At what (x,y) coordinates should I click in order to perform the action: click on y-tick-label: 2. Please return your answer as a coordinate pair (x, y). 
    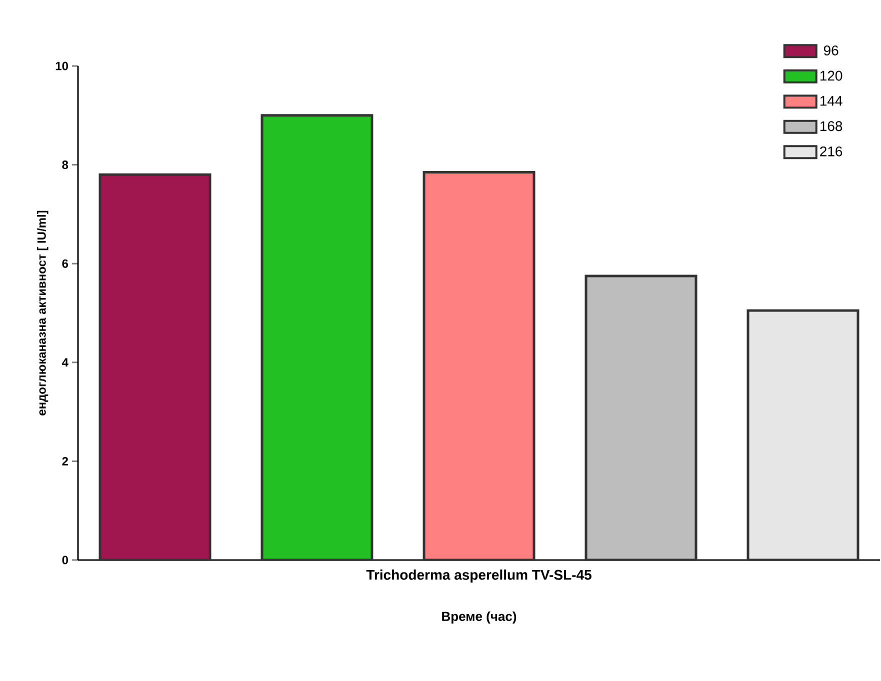
    Looking at the image, I should click on (65, 461).